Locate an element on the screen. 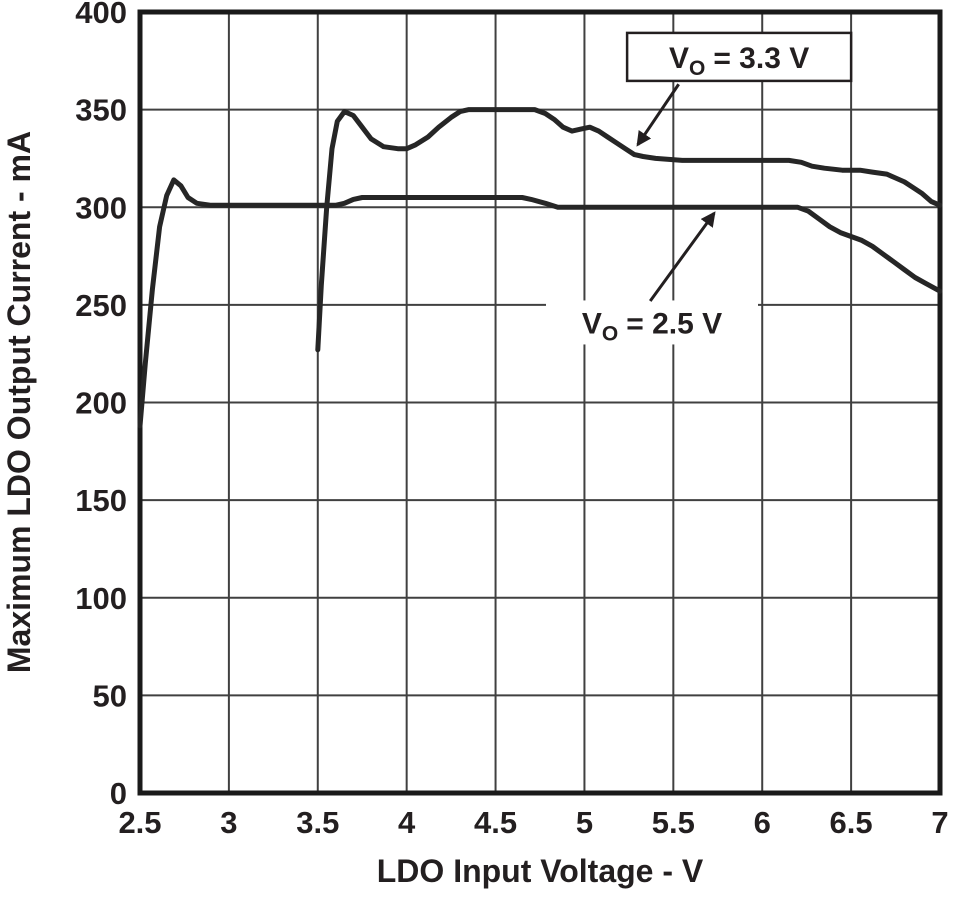 The width and height of the screenshot is (957, 902). annotation-box is located at coordinates (739, 57).